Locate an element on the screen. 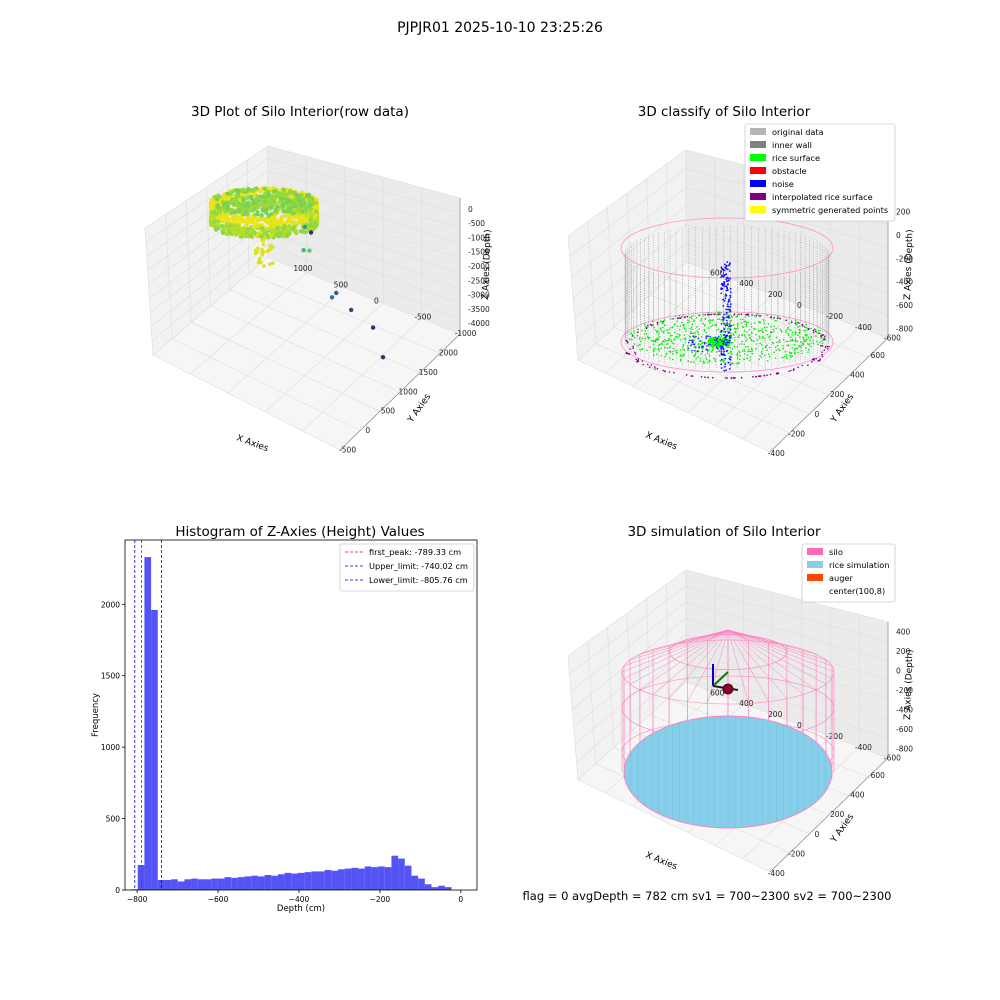 The width and height of the screenshot is (1000, 1000). panel2-legend-label: inner wall is located at coordinates (792, 145).